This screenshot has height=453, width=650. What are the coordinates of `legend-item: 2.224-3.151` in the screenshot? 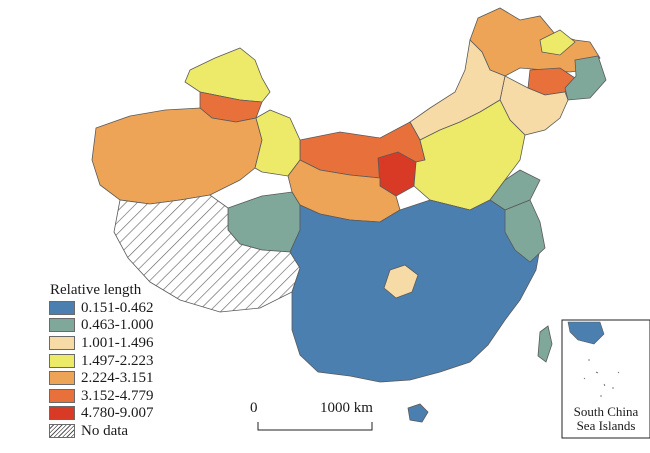 It's located at (132, 378).